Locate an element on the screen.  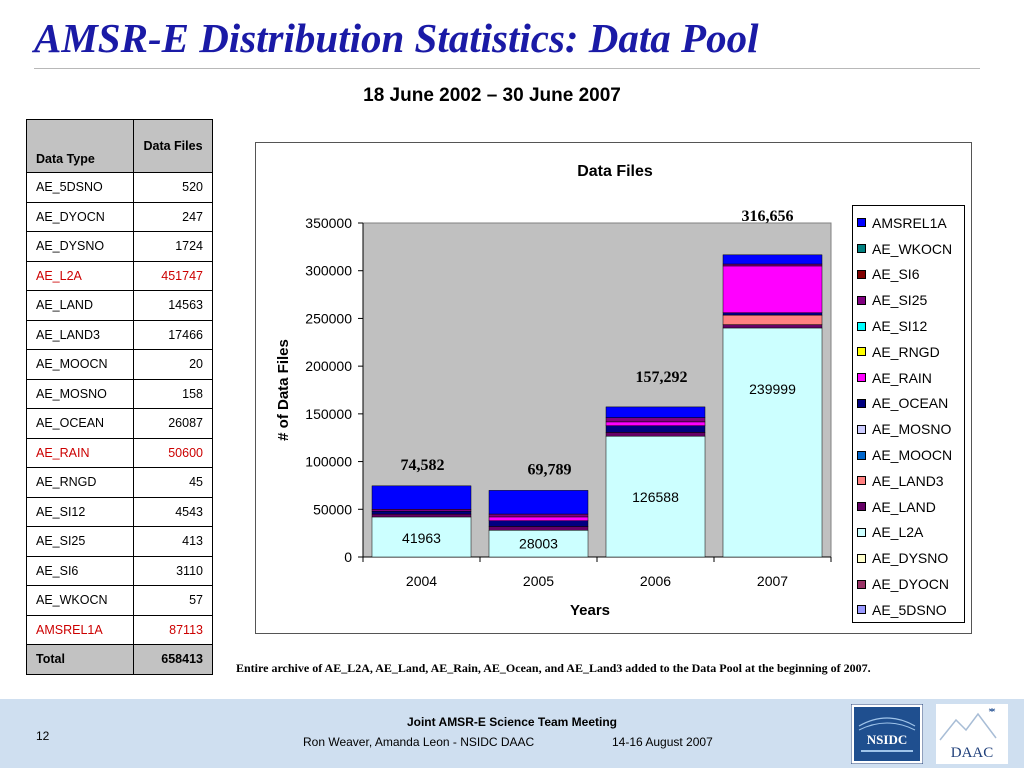
y-tick-label: 100000 is located at coordinates (328, 462).